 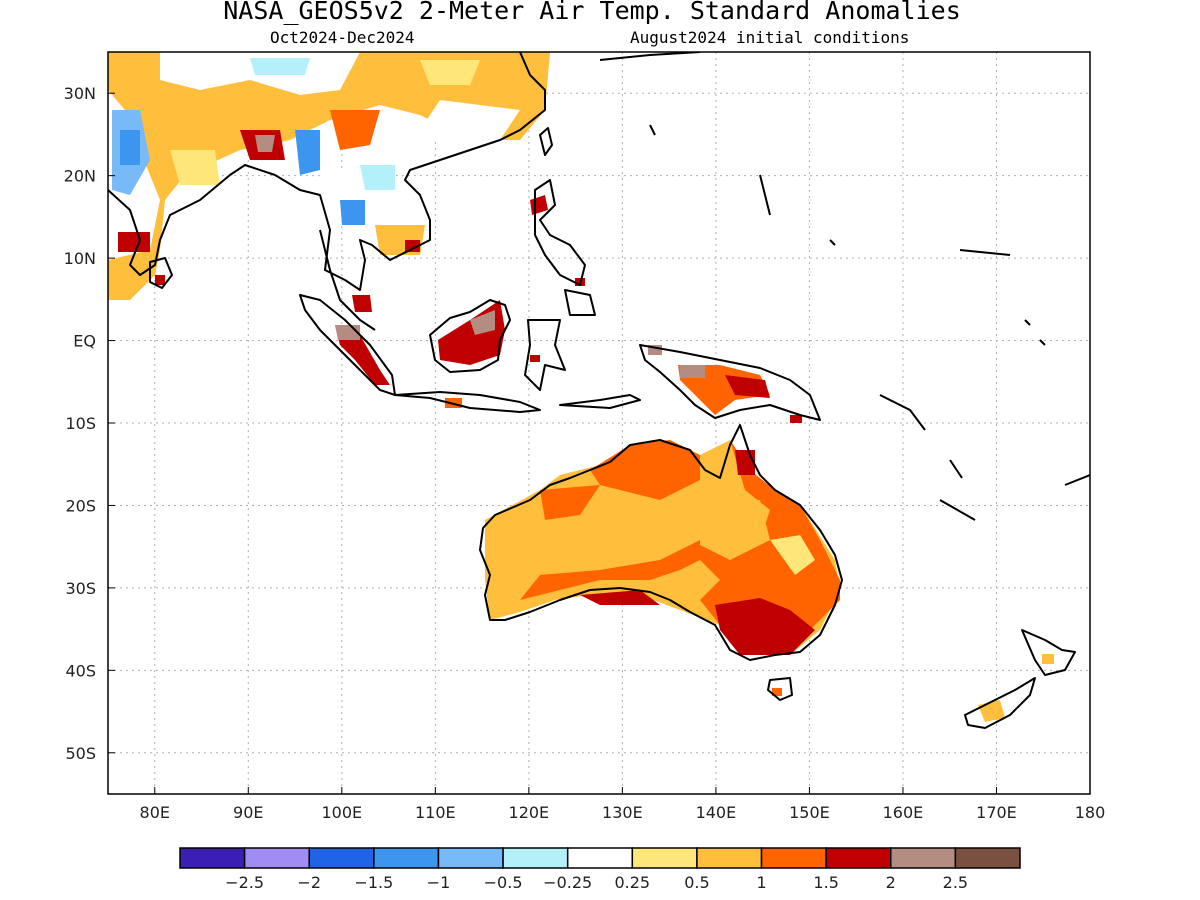 What do you see at coordinates (529, 812) in the screenshot?
I see `lon-label-120E: 120E` at bounding box center [529, 812].